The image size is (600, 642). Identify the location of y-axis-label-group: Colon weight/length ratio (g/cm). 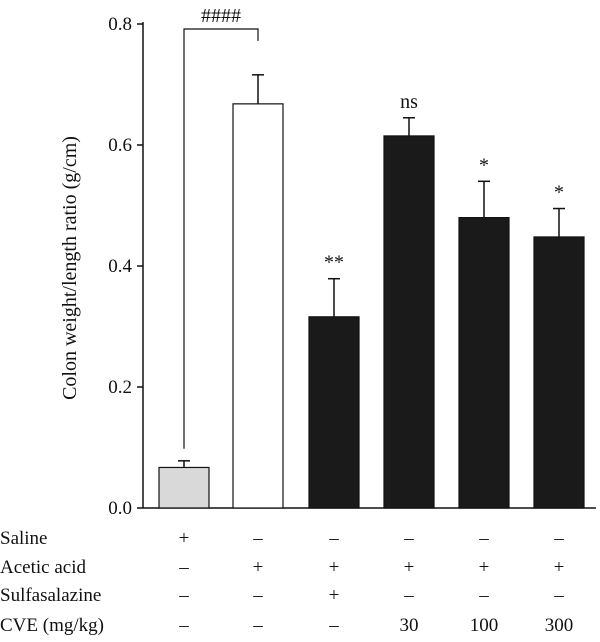
(70, 268).